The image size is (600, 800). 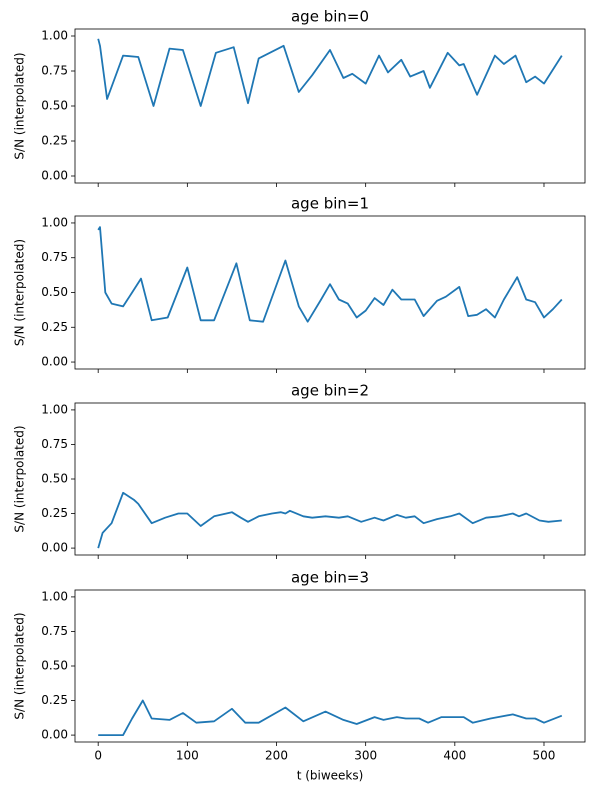 What do you see at coordinates (365, 756) in the screenshot?
I see `x-tick-label: 300` at bounding box center [365, 756].